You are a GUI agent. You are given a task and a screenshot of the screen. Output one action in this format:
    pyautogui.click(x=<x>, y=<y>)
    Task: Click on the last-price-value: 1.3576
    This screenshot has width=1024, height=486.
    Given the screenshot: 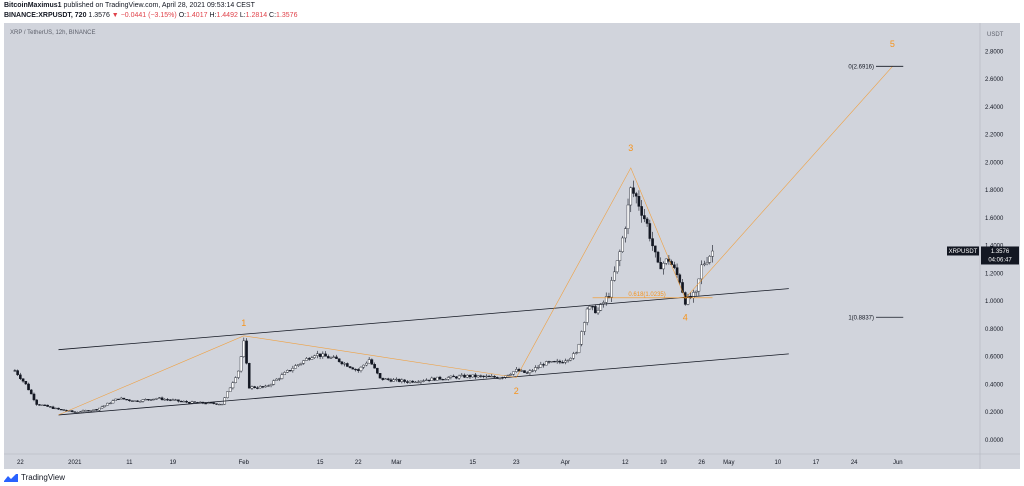 What is the action you would take?
    pyautogui.click(x=1000, y=252)
    